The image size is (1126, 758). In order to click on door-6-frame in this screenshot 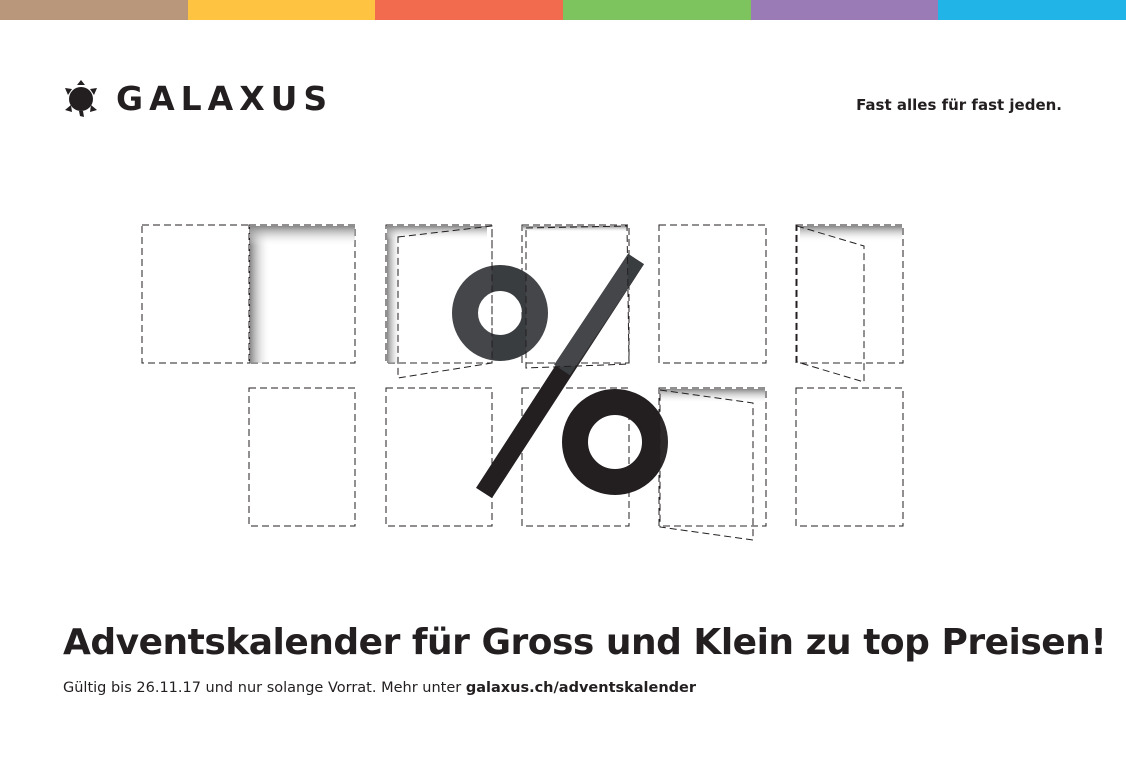, I will do `click(849, 294)`.